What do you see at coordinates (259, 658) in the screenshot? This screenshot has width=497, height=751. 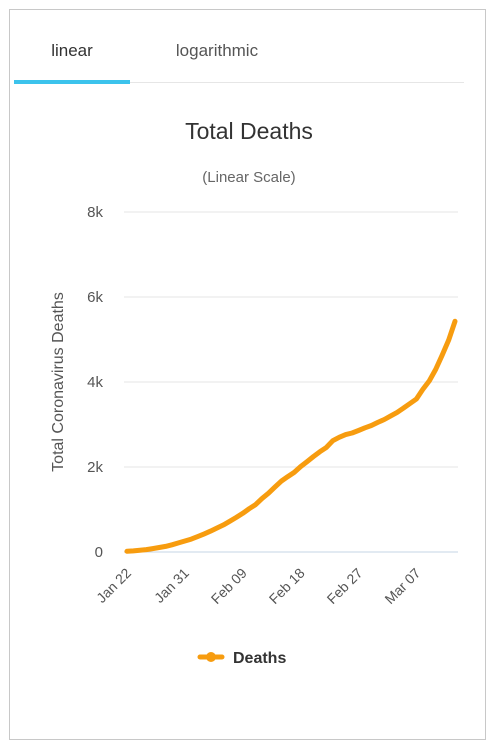 I see `legend-label: Deaths` at bounding box center [259, 658].